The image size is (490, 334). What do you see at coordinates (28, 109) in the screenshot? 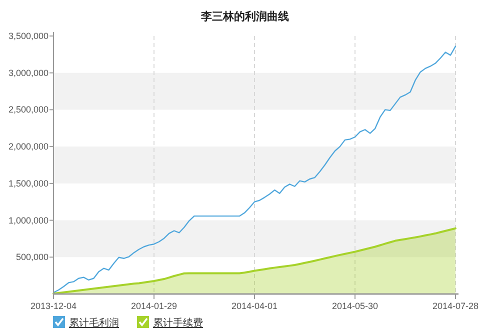
I see `y-tick-label: 2,500,000` at bounding box center [28, 109].